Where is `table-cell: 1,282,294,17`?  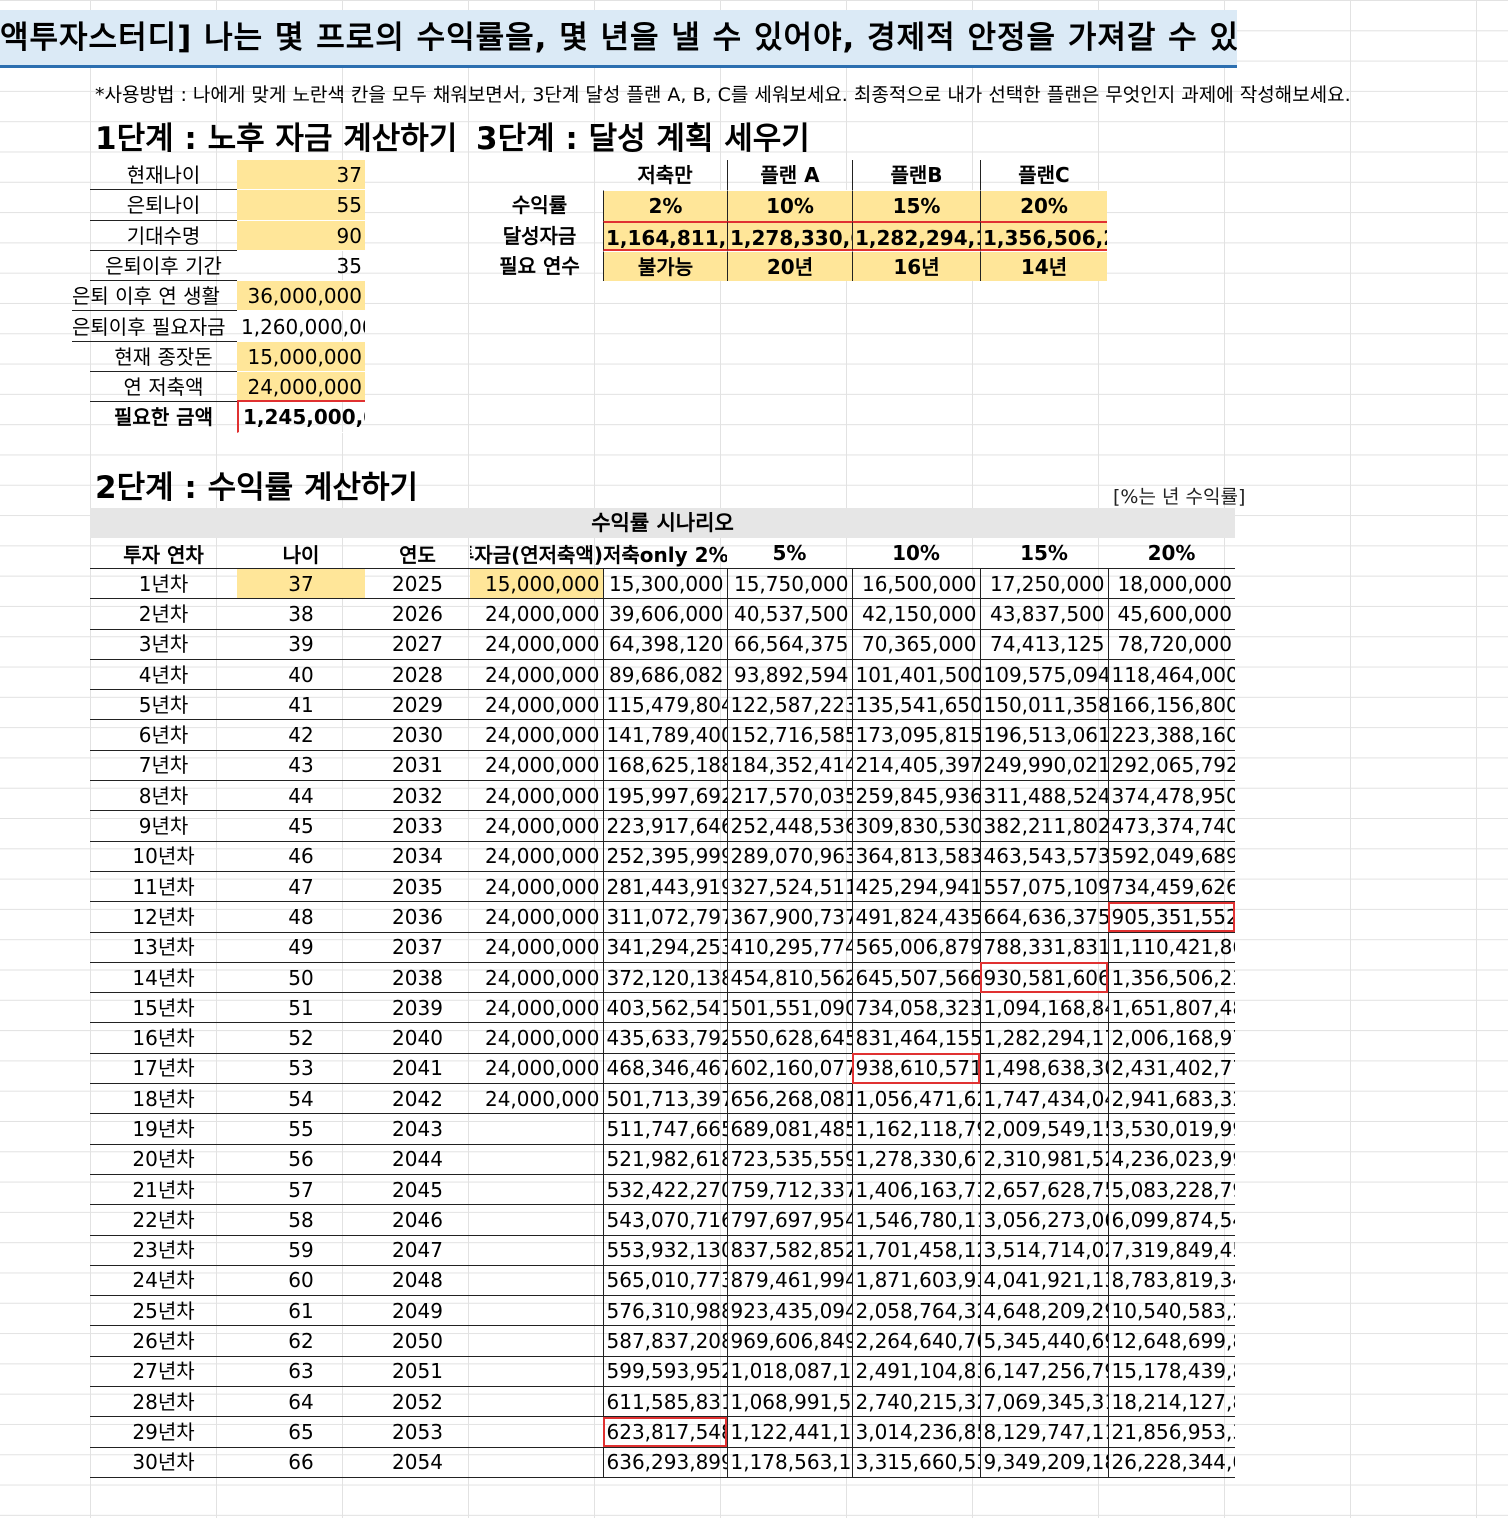
table-cell: 1,282,294,17 is located at coordinates (1044, 1038).